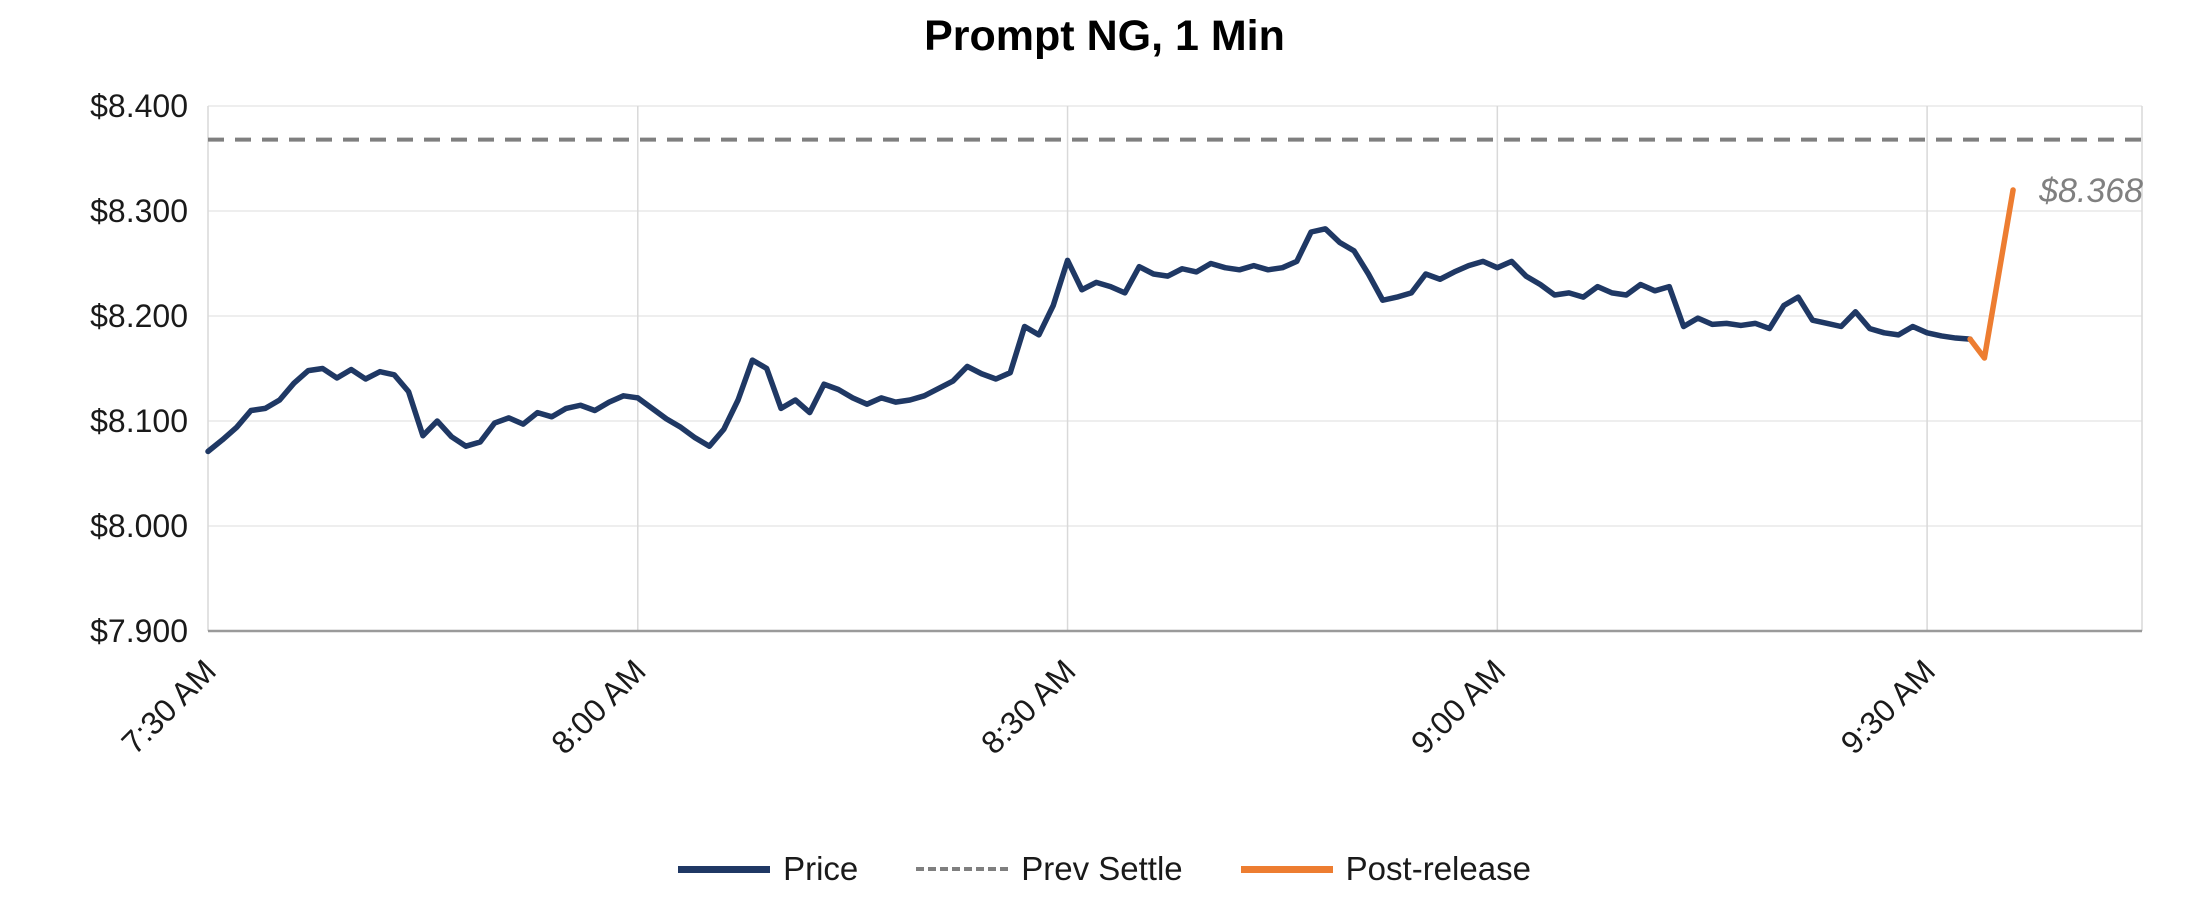  I want to click on y-axis-tick-label: $8.000, so click(139, 526).